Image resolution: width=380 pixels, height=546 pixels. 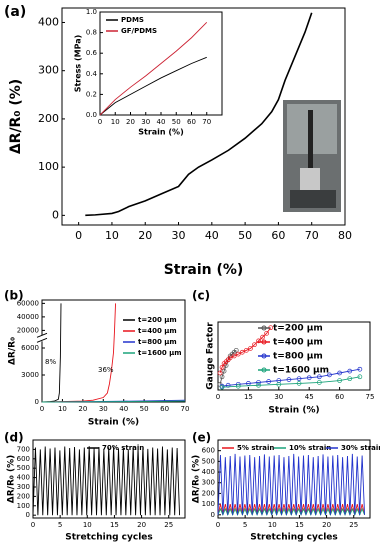 I want to click on axis-break, so click(x=42, y=338).